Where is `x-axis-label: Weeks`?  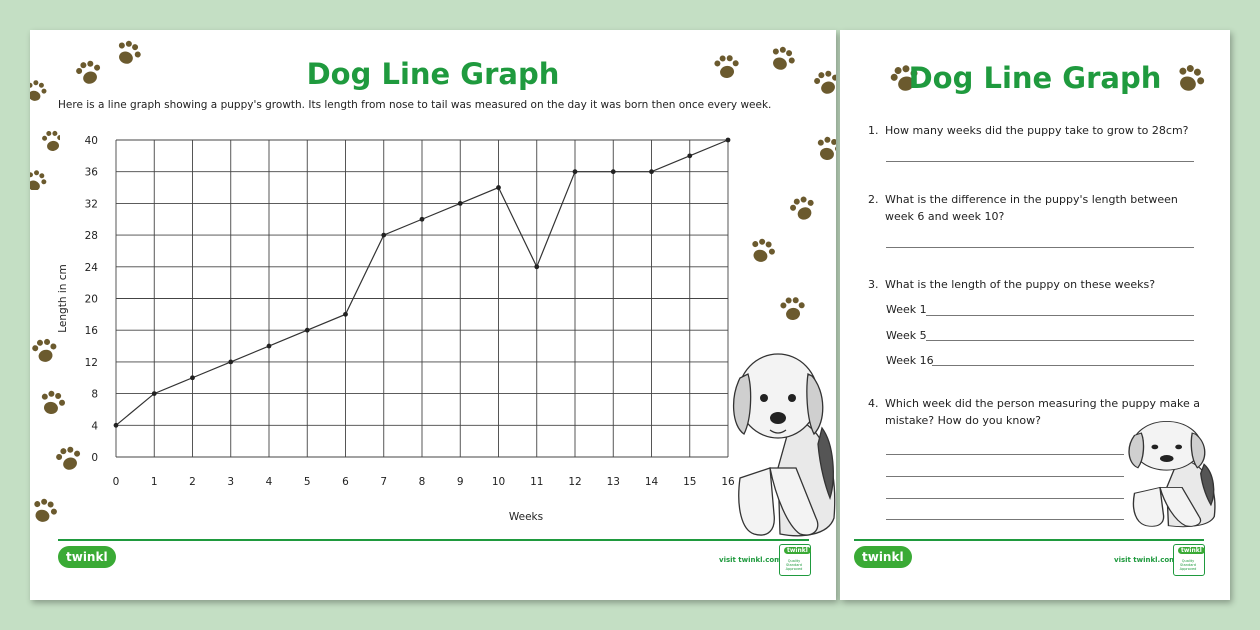 x-axis-label: Weeks is located at coordinates (526, 517).